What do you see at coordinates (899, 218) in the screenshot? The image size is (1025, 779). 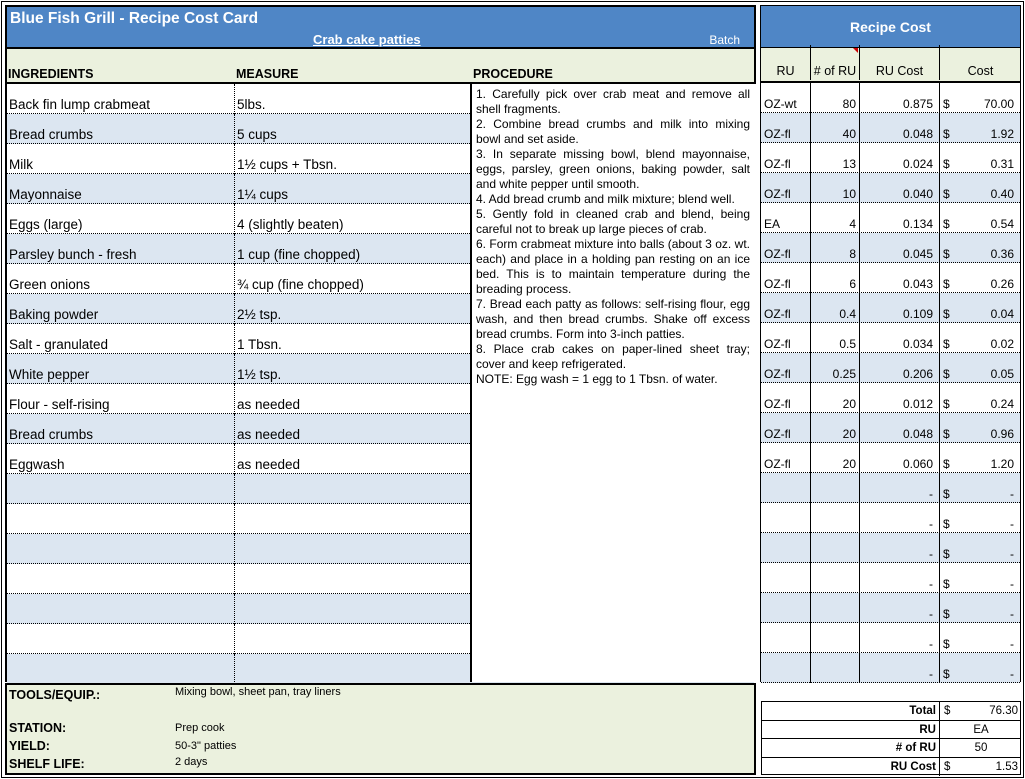 I see `ru-cost-cell: 0.134` at bounding box center [899, 218].